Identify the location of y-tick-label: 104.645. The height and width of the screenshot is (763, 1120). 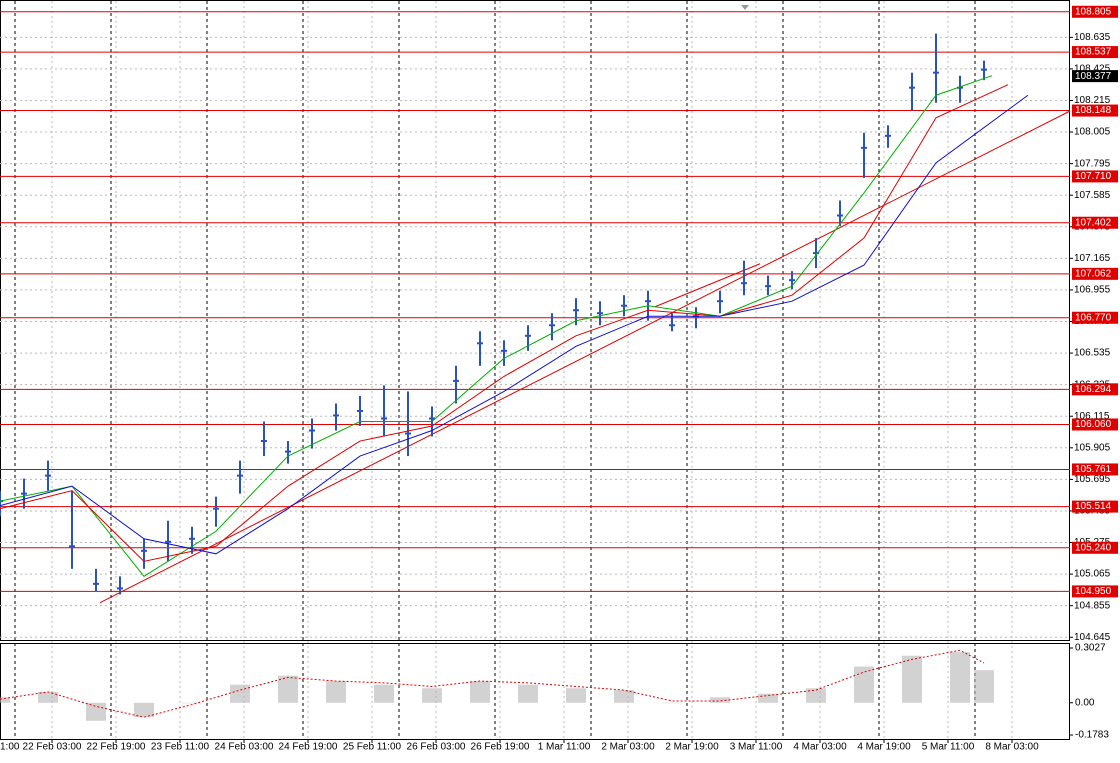
(1092, 637).